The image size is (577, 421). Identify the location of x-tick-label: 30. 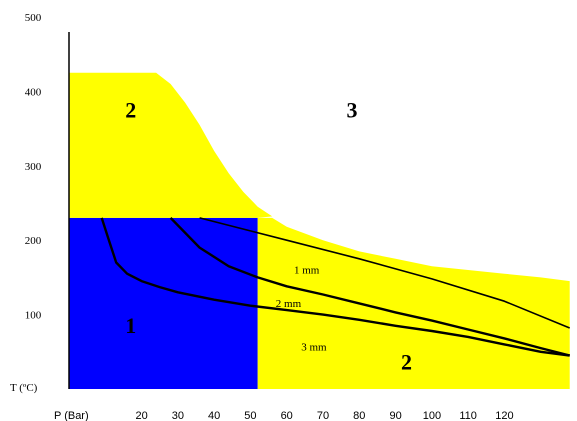
(178, 415).